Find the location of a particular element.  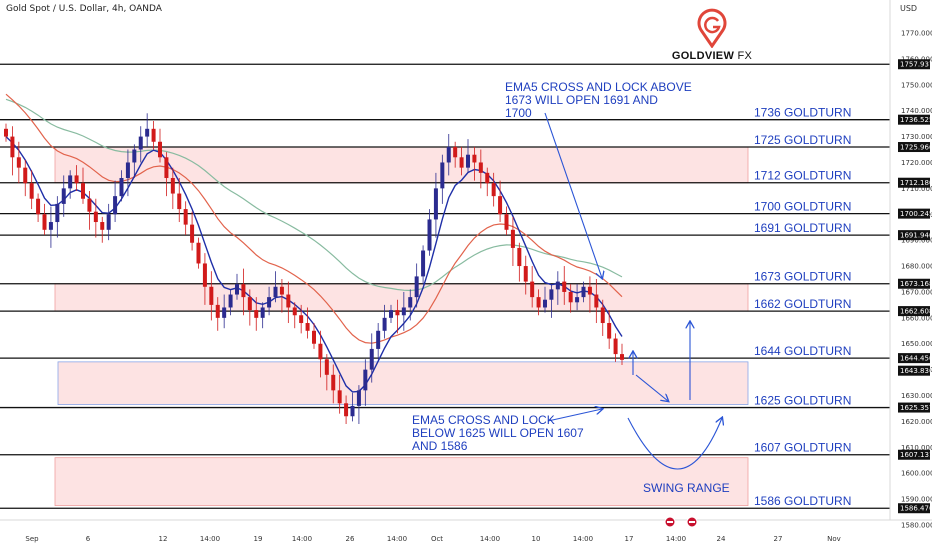

level-label-6: 1673 GOLDTURN is located at coordinates (802, 277).